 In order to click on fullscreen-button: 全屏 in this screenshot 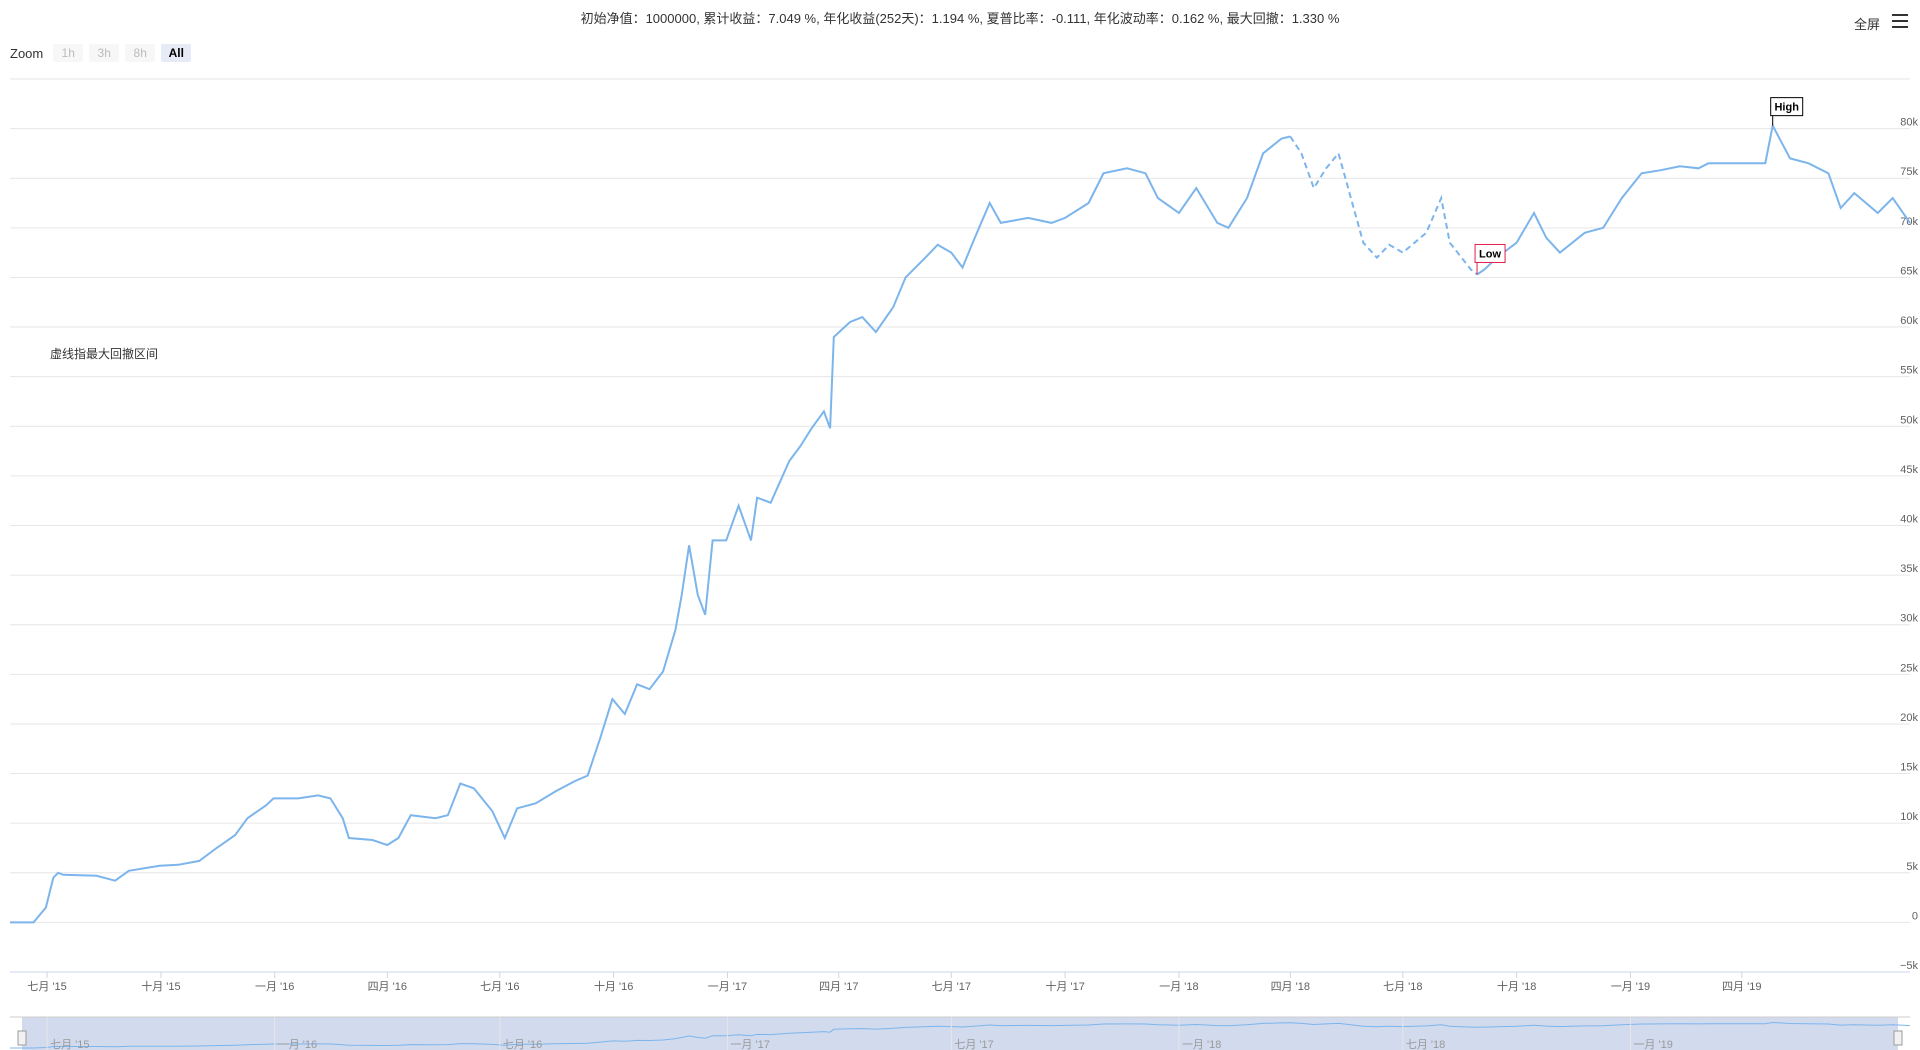, I will do `click(1866, 24)`.